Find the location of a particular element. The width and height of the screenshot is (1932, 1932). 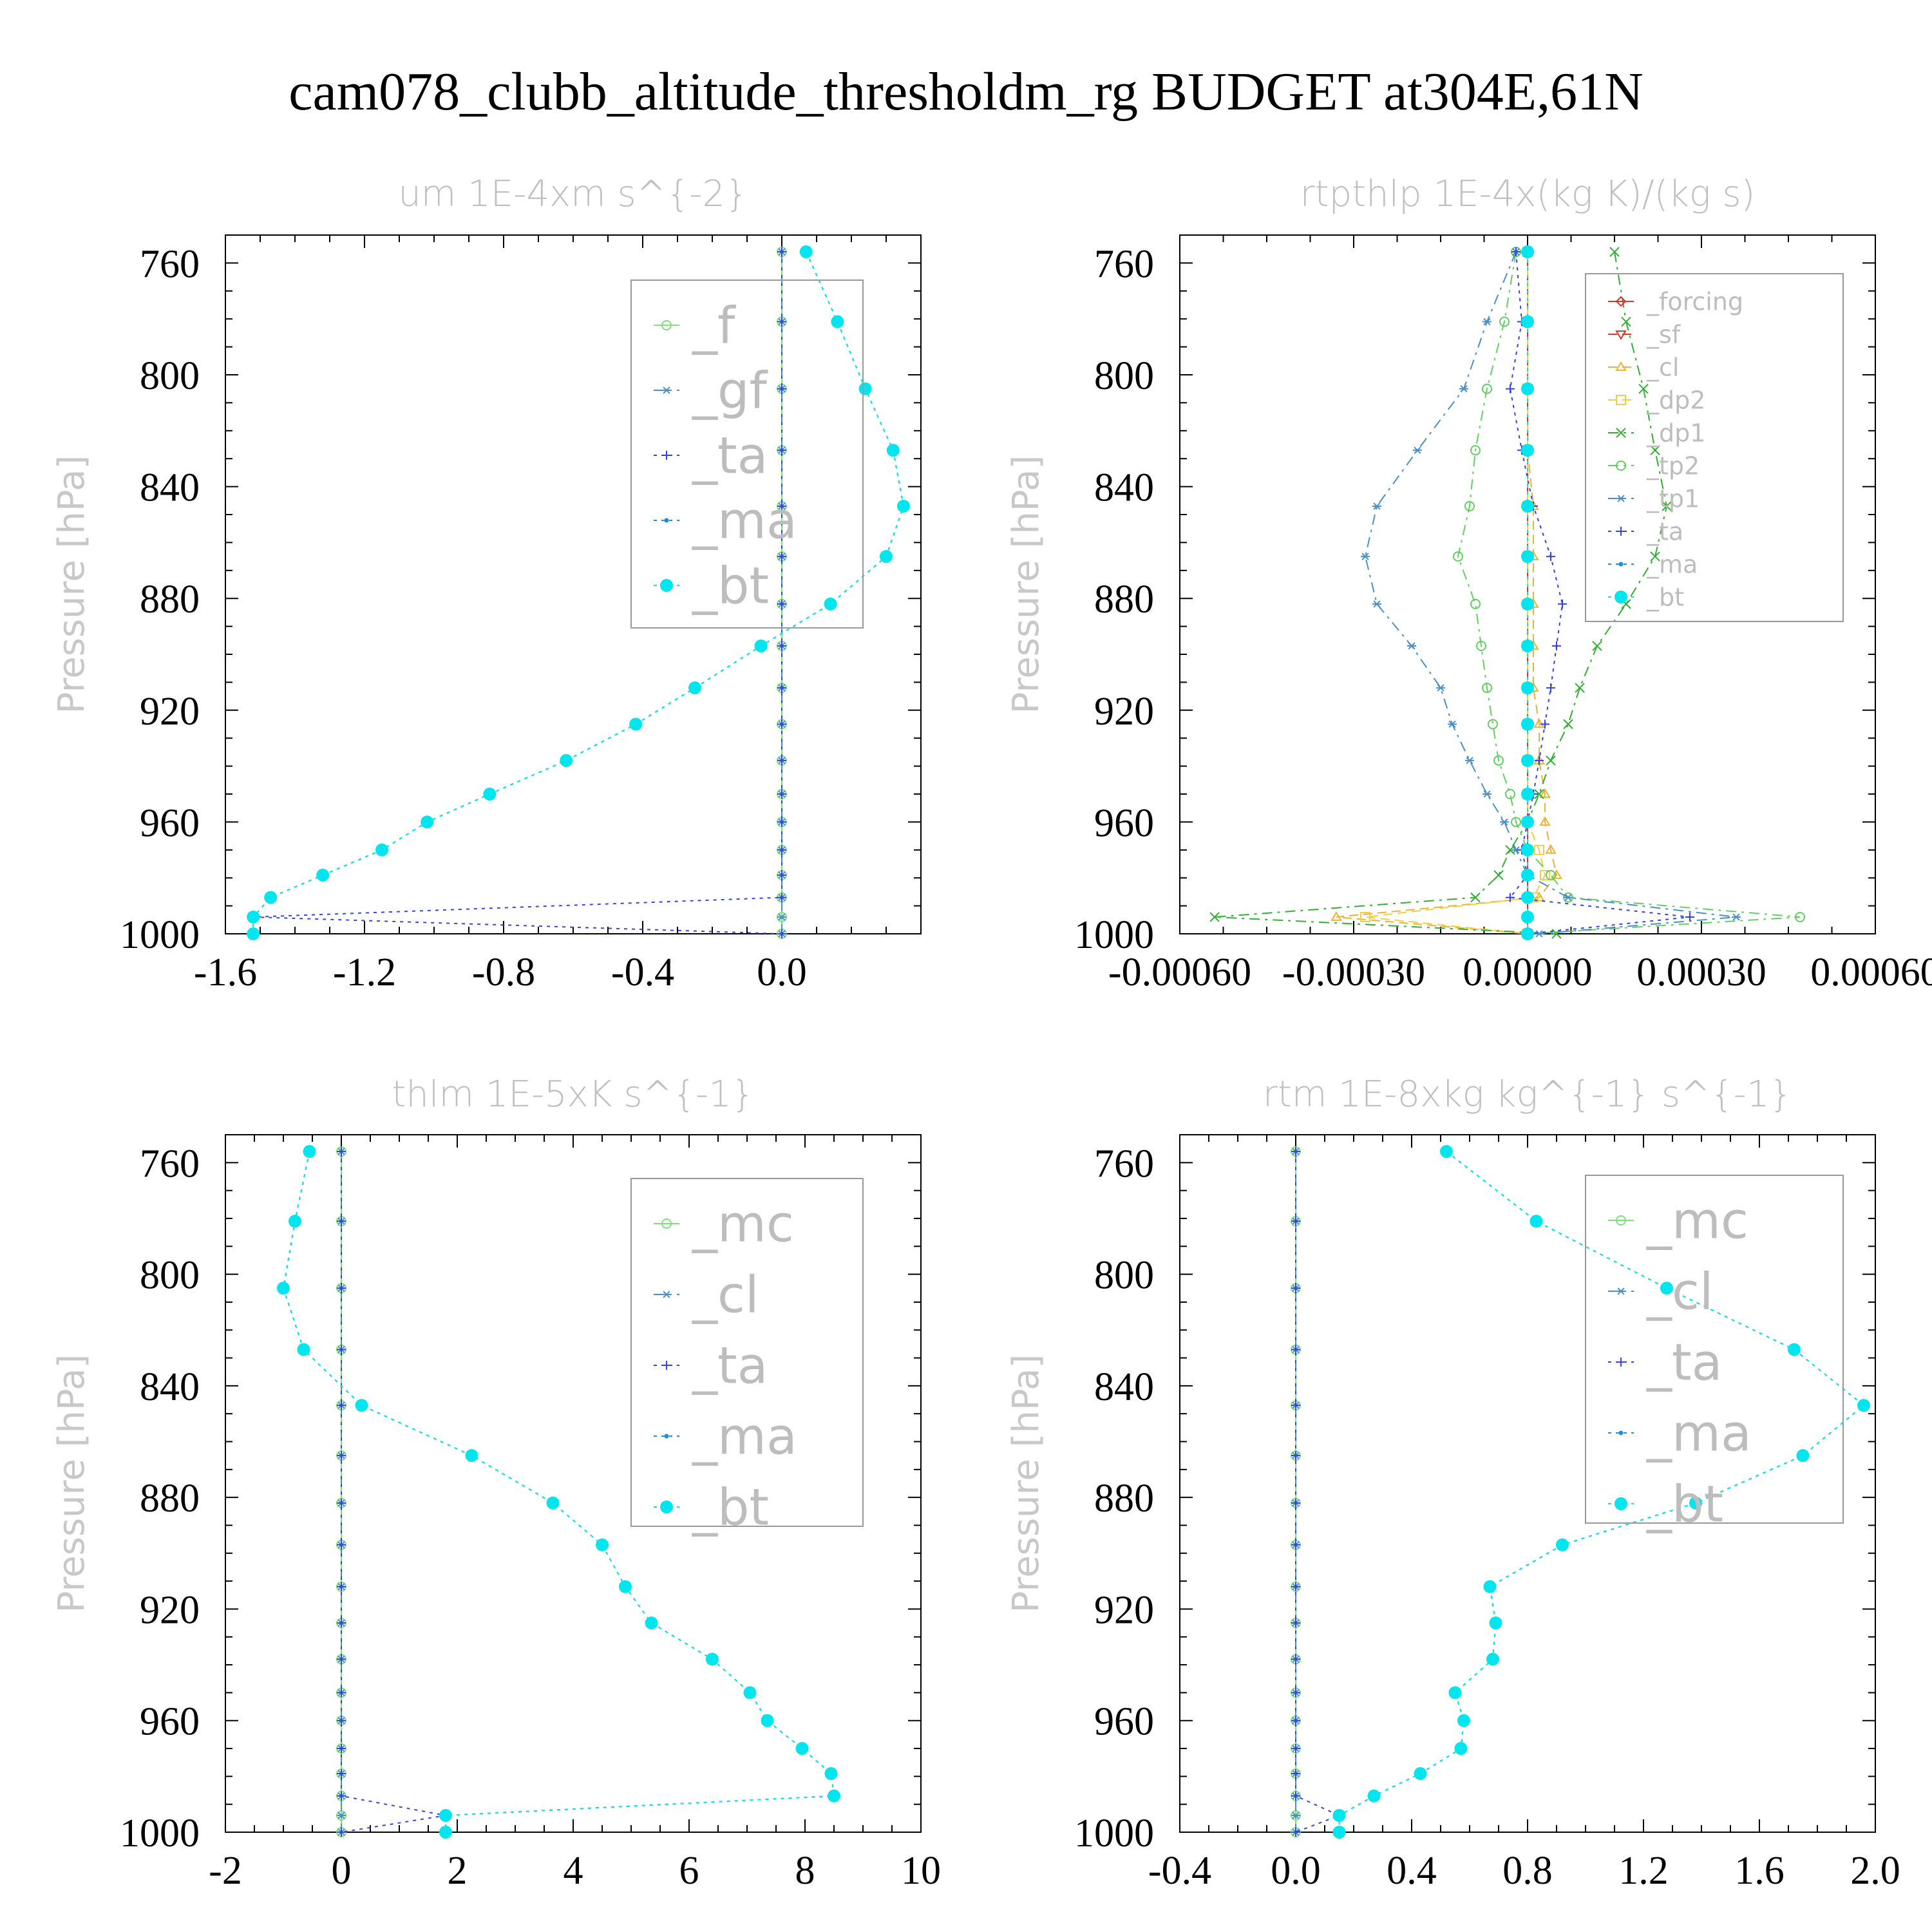

series-cl is located at coordinates (1446, 592).